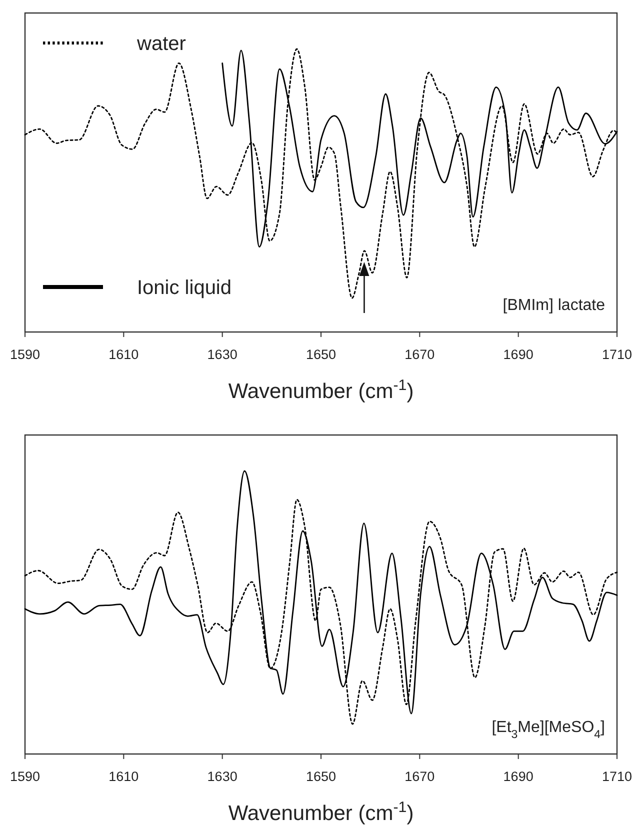 The height and width of the screenshot is (826, 642). Describe the element at coordinates (554, 305) in the screenshot. I see `annotation: [BMIm] lactate` at that location.